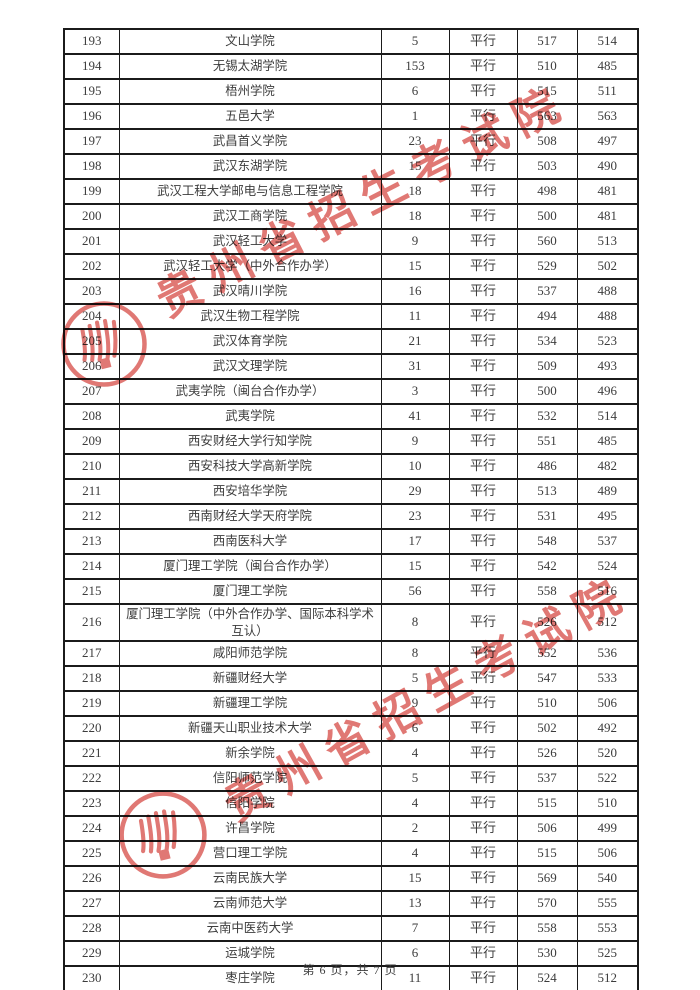 The width and height of the screenshot is (700, 990). I want to click on table-cell: 204, so click(91, 316).